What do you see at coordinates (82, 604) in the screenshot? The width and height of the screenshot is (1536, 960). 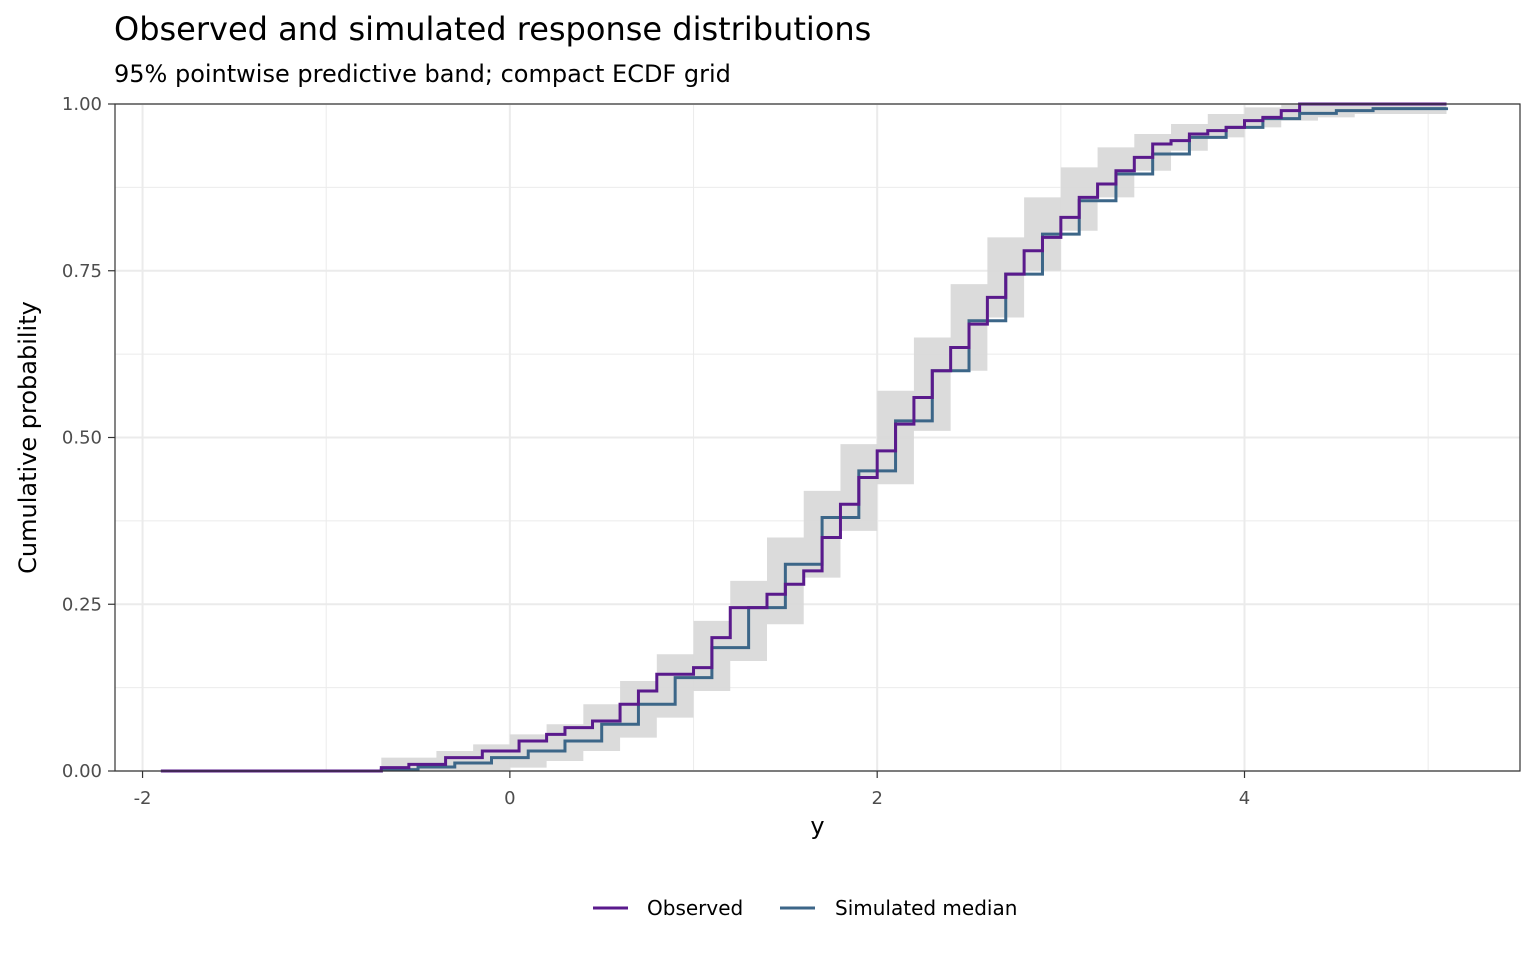 I see `y-tick-label: 0.25` at bounding box center [82, 604].